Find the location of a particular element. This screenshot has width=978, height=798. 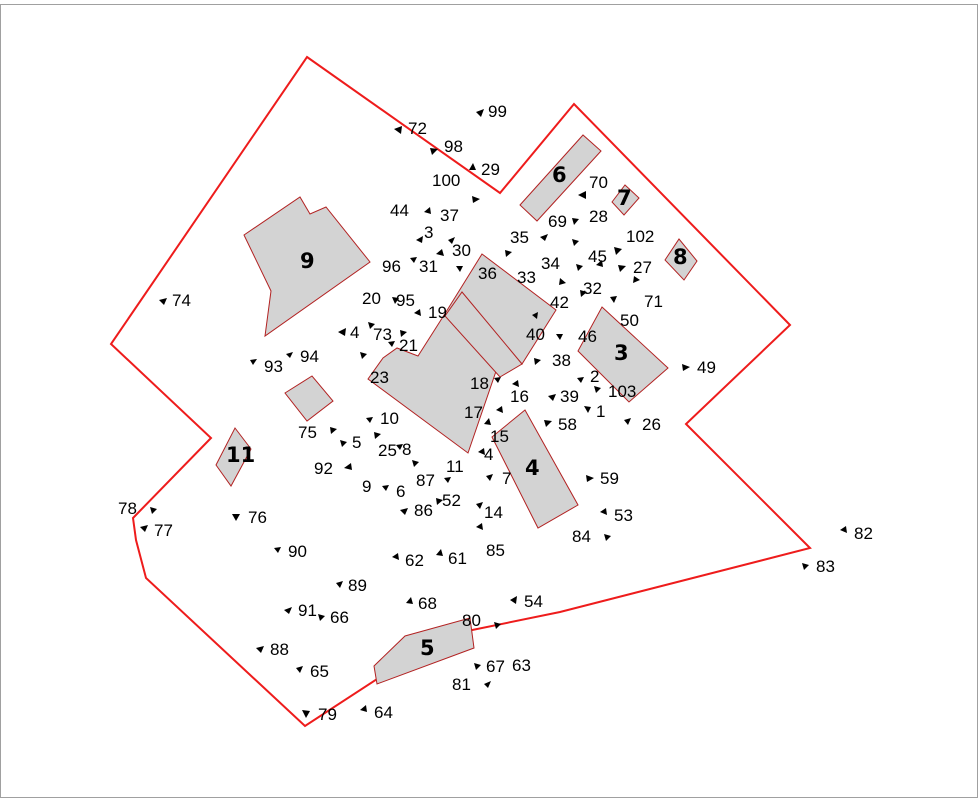

point-label: 45 is located at coordinates (597, 256).